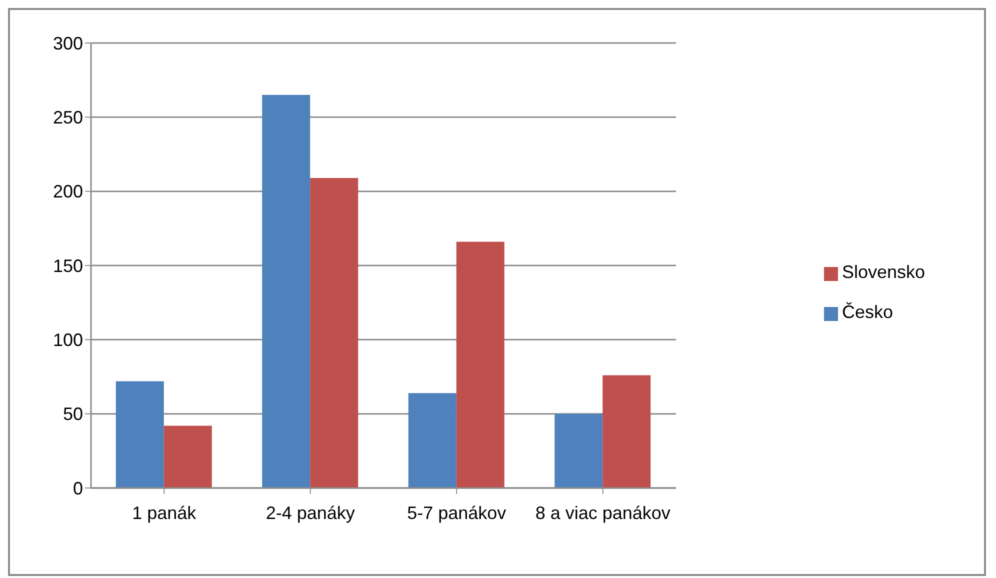 The image size is (996, 578). What do you see at coordinates (77, 488) in the screenshot?
I see `y-tick-label: 0` at bounding box center [77, 488].